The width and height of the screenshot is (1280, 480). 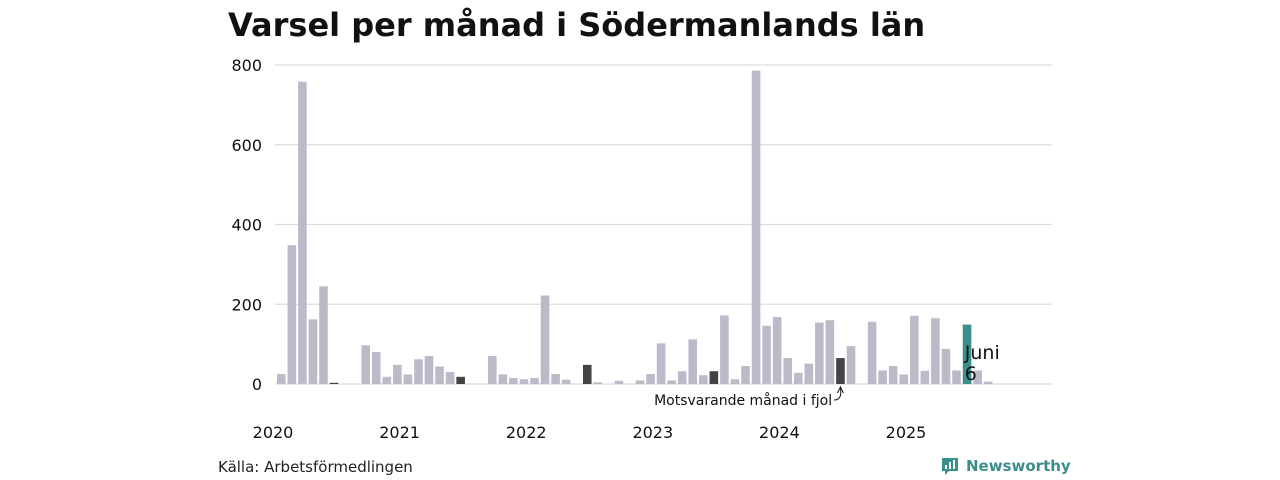 I want to click on current-value-label: 6, so click(x=971, y=374).